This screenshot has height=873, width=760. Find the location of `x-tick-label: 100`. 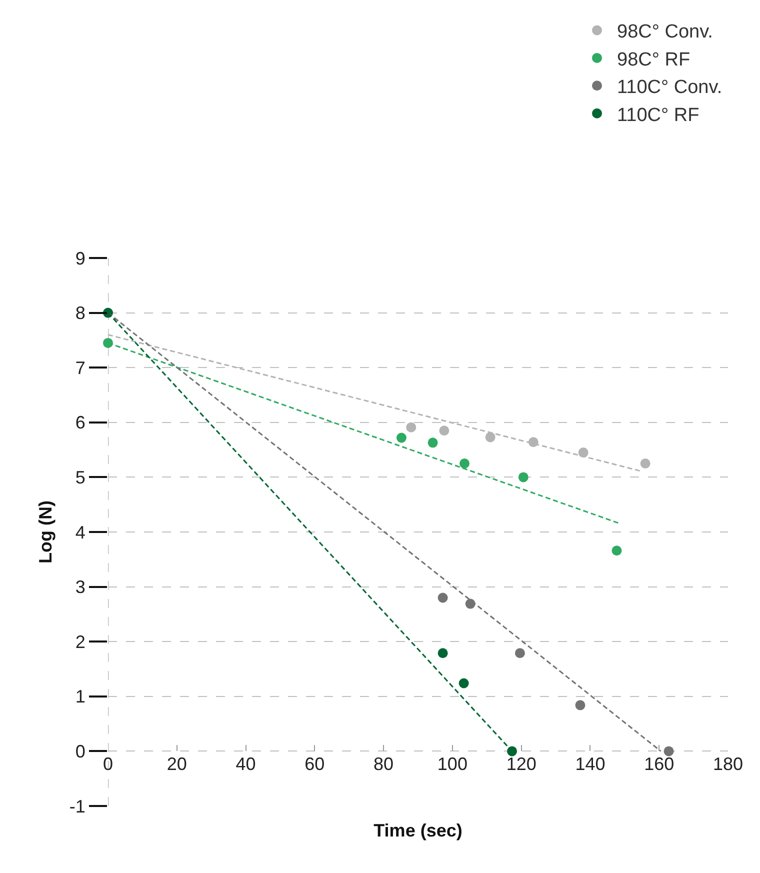

x-tick-label: 100 is located at coordinates (452, 764).